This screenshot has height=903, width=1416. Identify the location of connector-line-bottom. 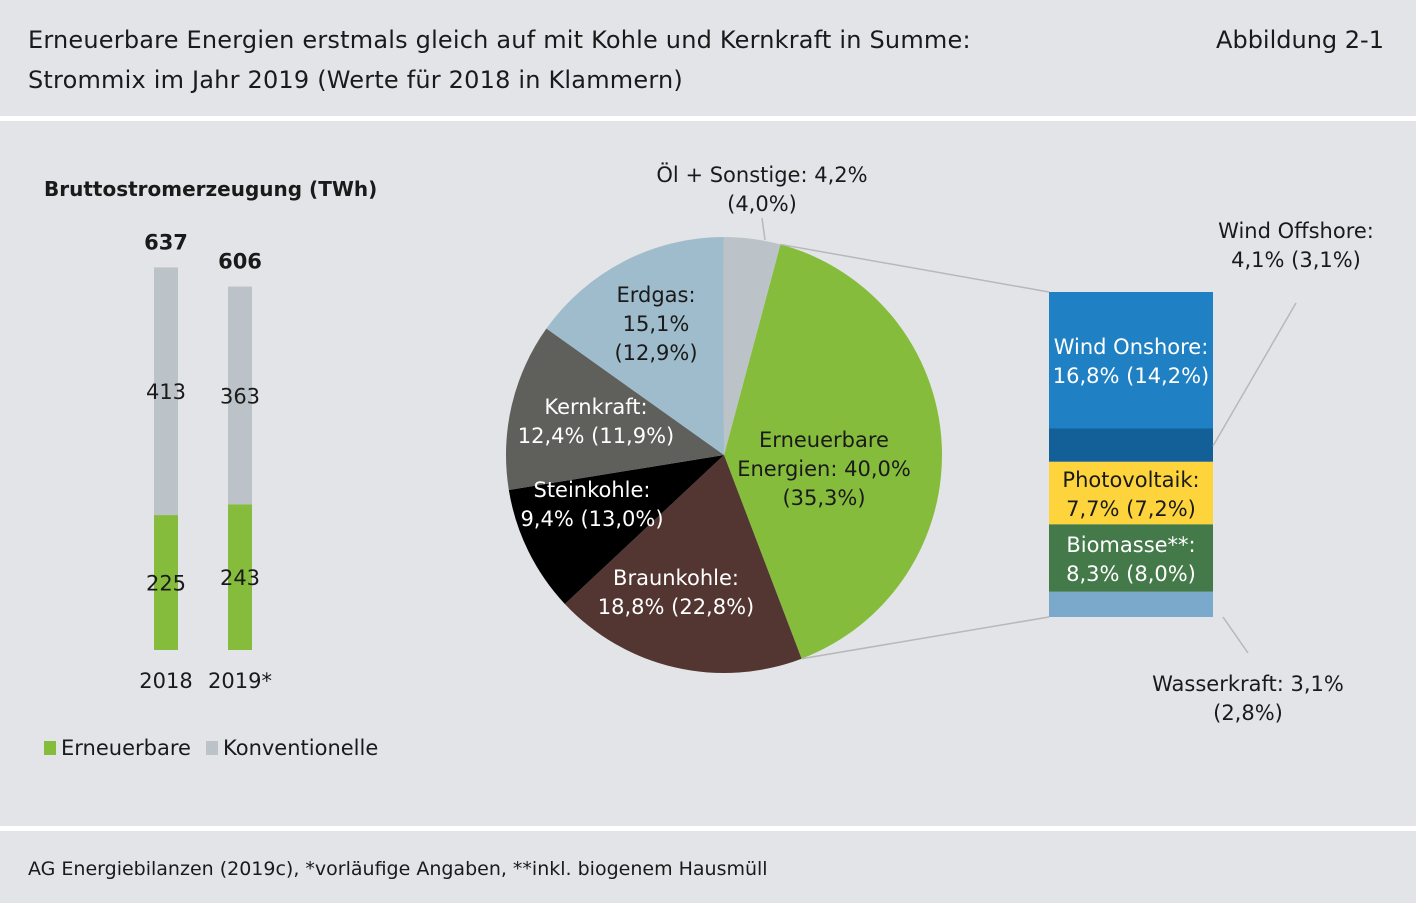
(925, 638).